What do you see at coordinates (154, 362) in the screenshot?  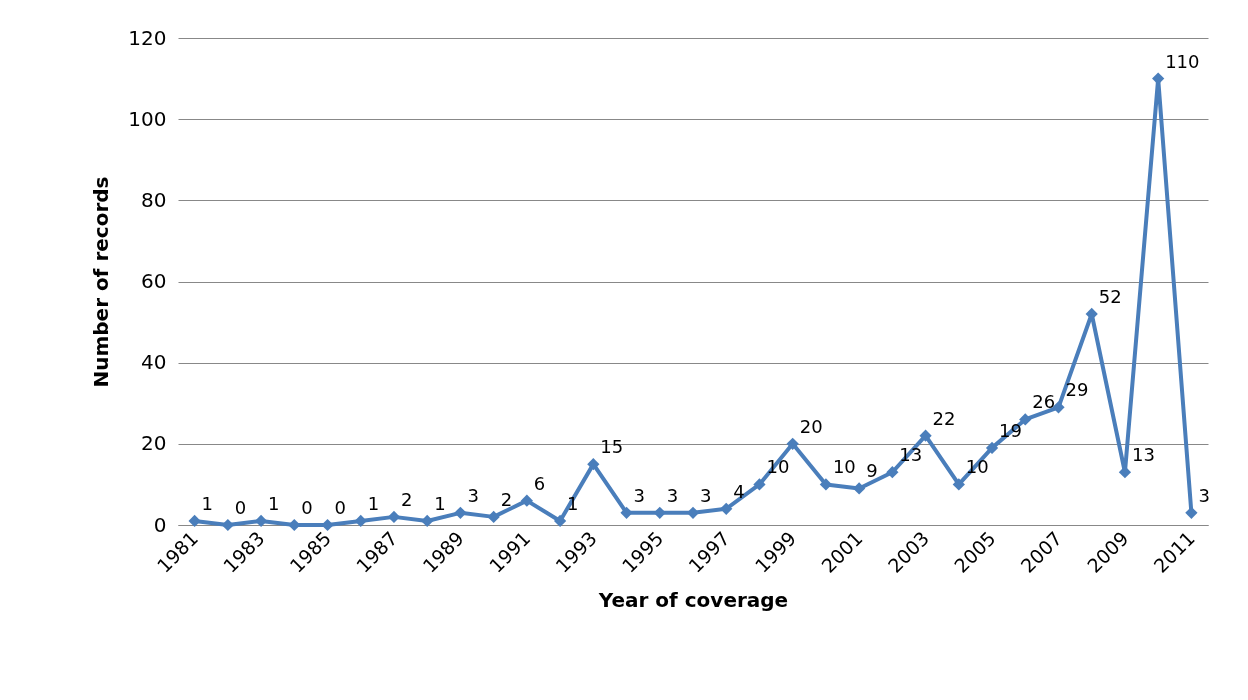 I see `y-tick-label: 40` at bounding box center [154, 362].